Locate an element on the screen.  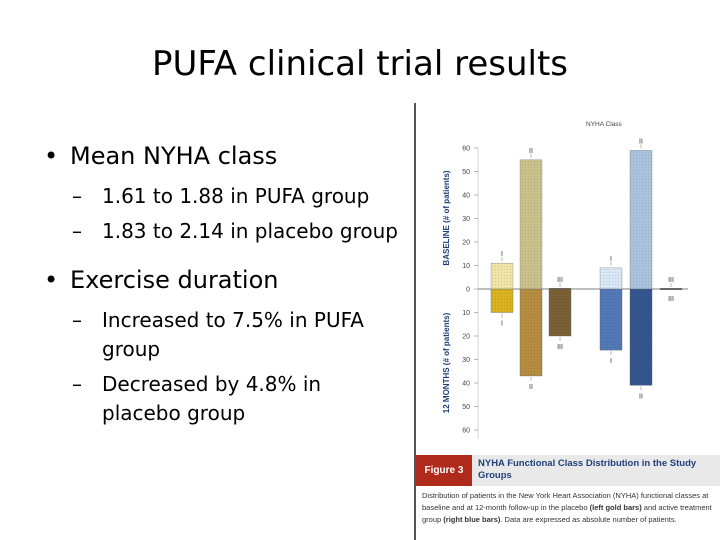
y-axis-label-bottom: 12 MONTHS (# of patients) is located at coordinates (446, 362).